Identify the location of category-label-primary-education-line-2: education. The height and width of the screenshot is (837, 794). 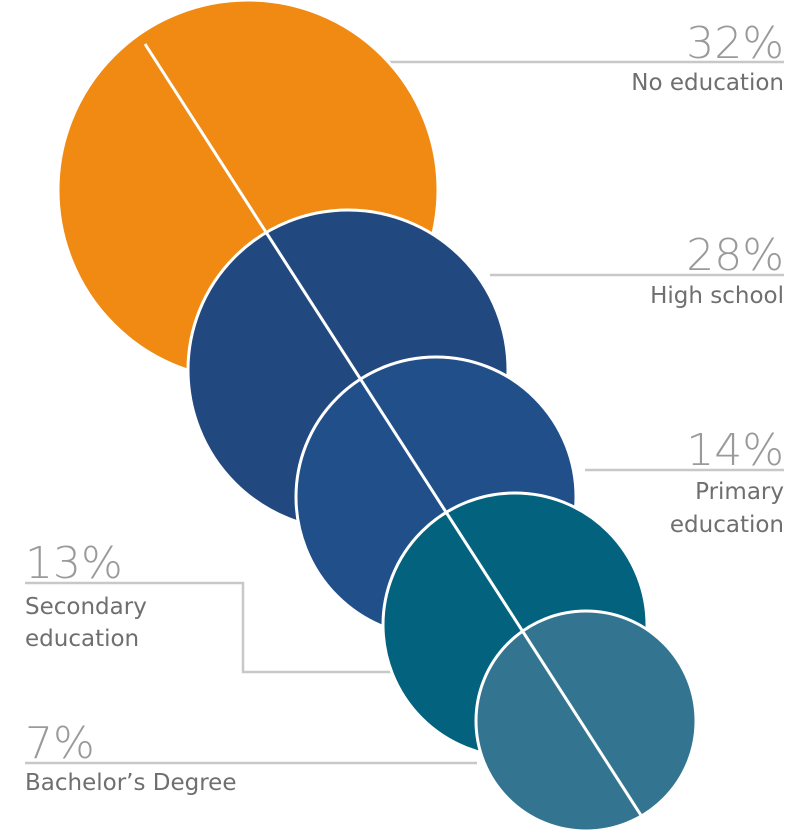
(727, 525).